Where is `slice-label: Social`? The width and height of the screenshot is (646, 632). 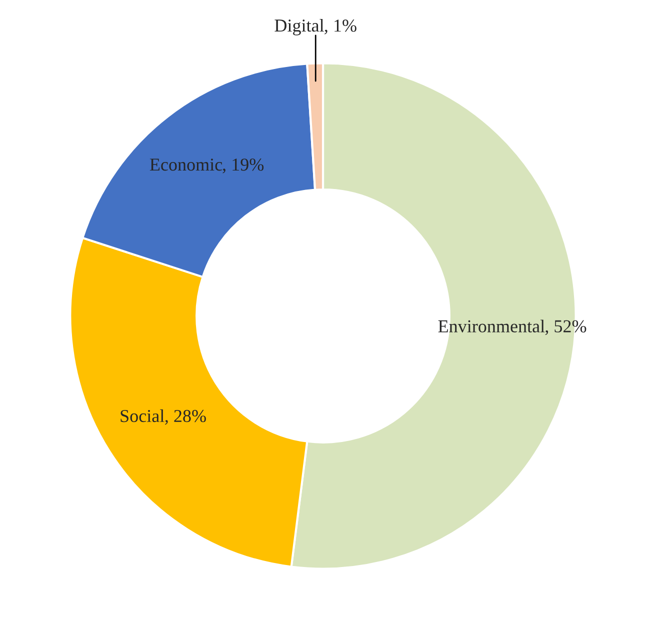 slice-label: Social is located at coordinates (142, 415).